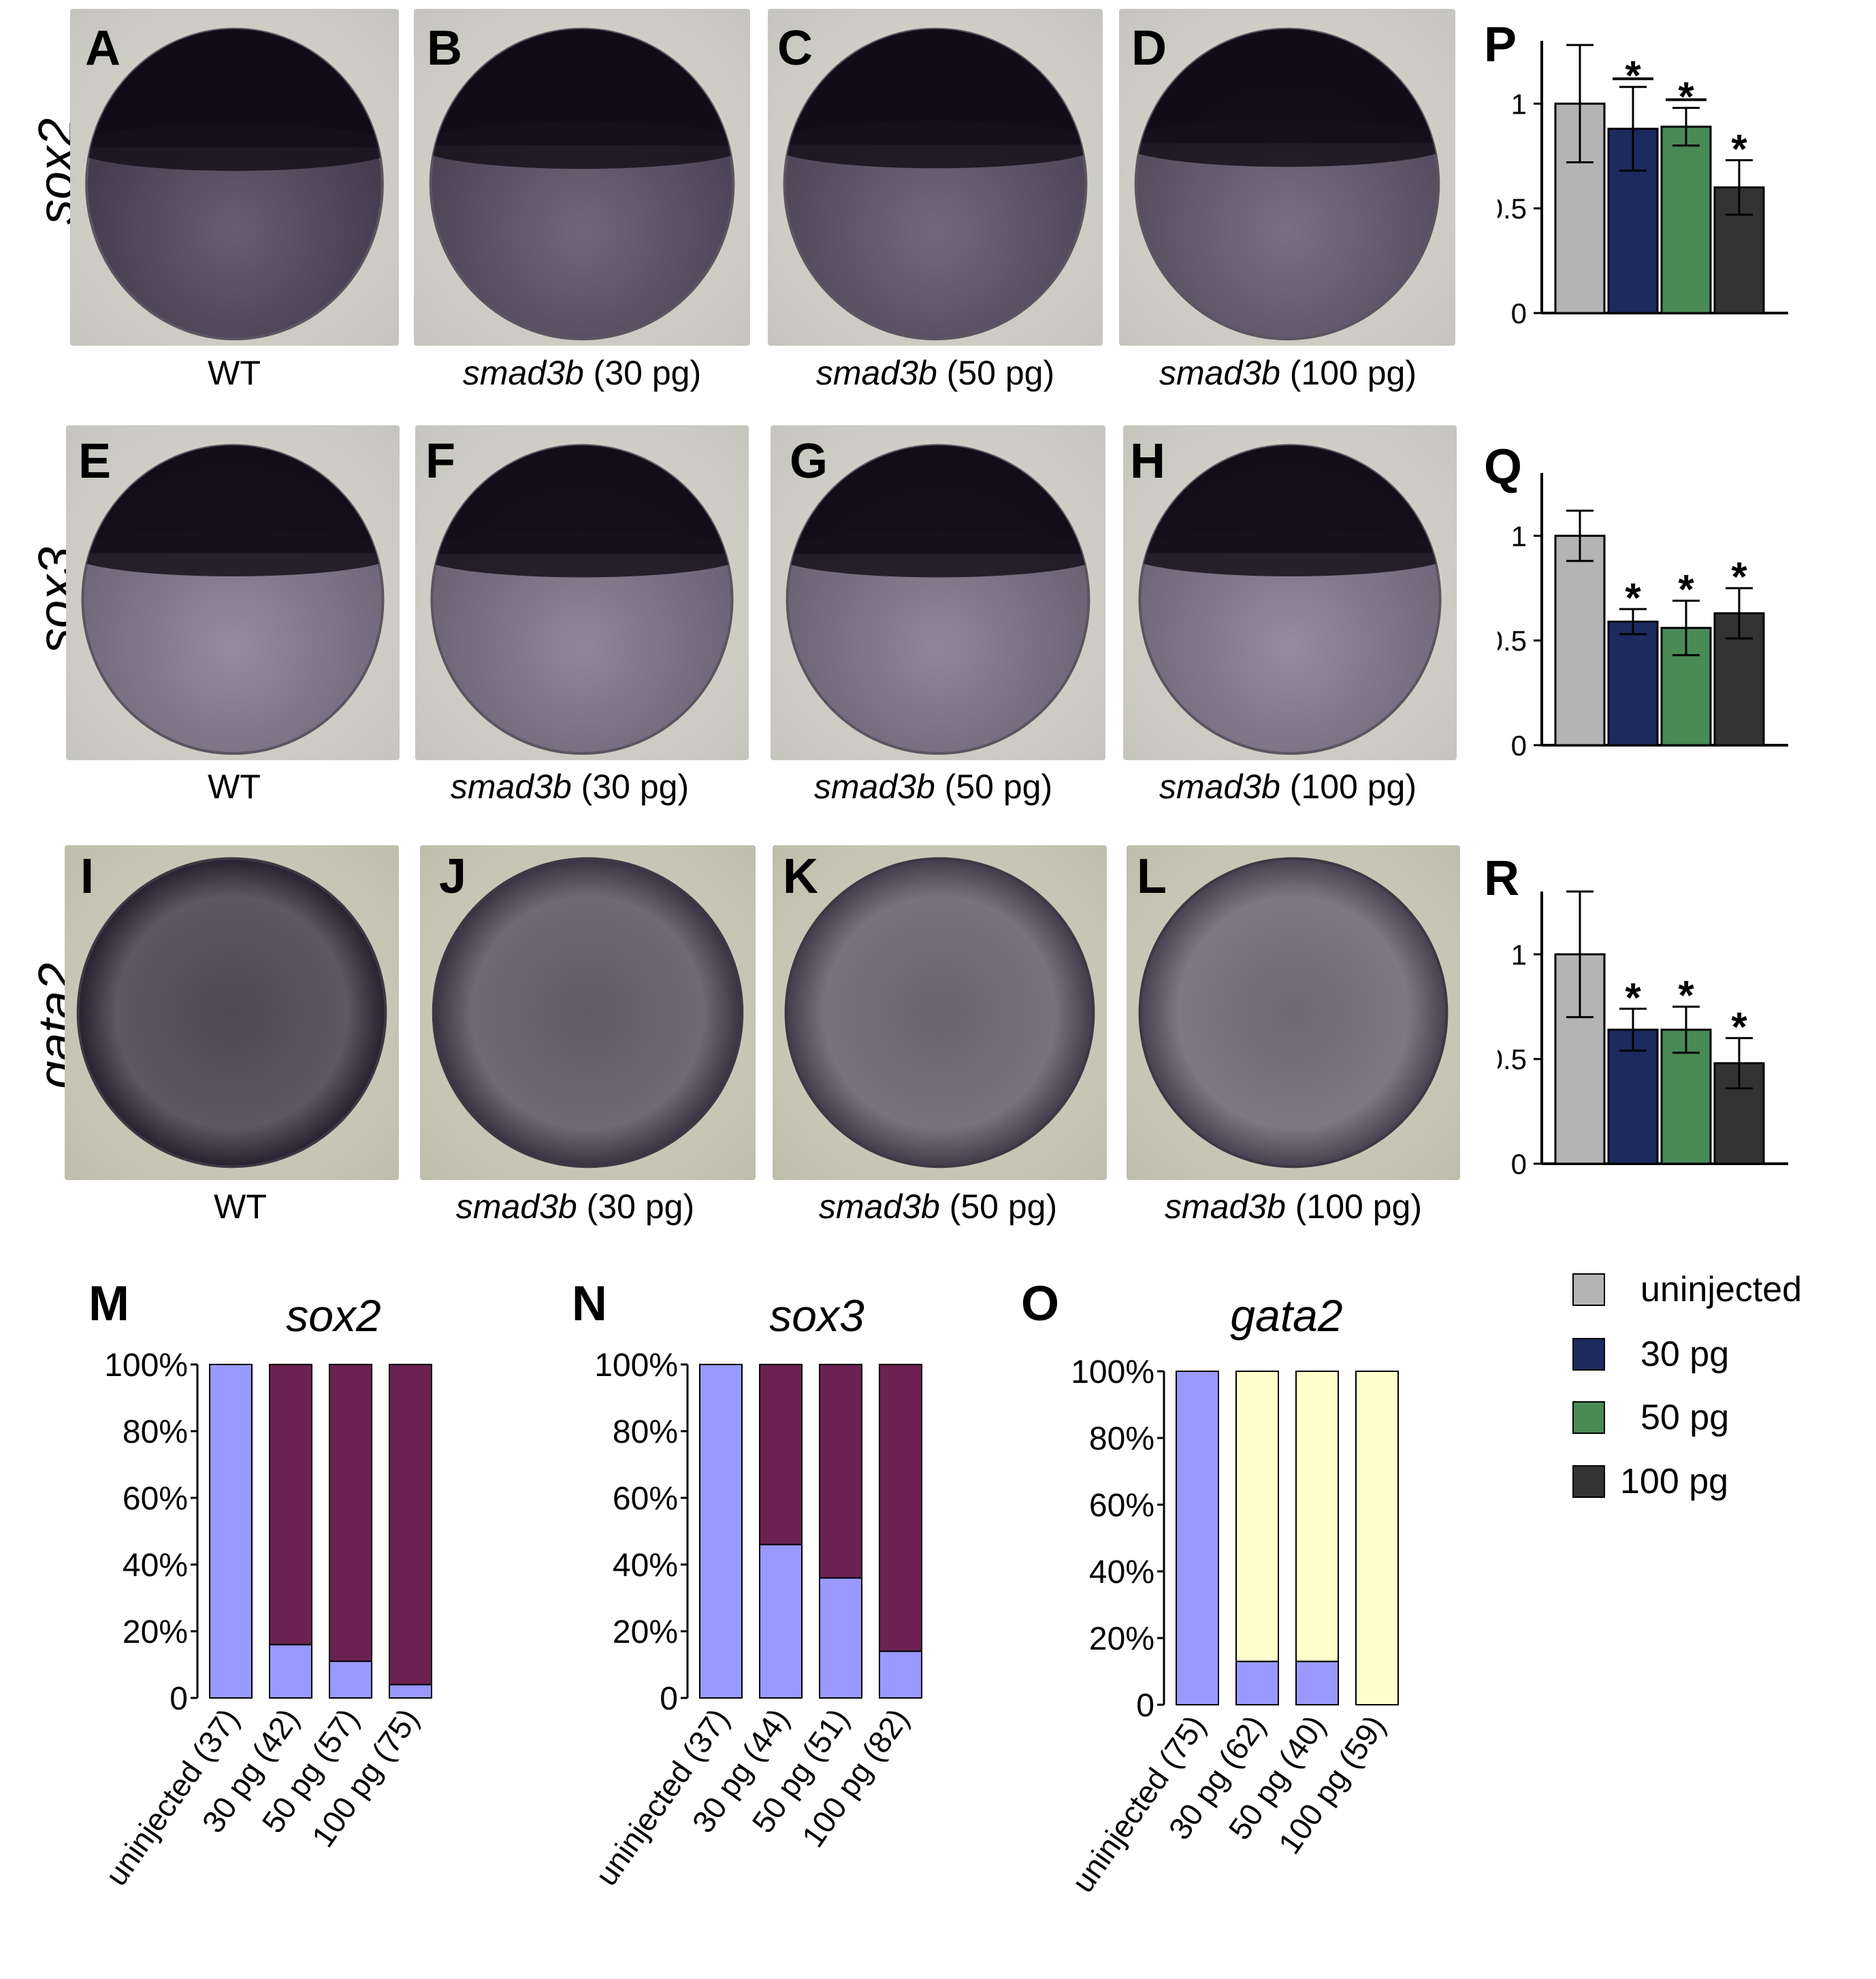 The width and height of the screenshot is (1876, 1979). What do you see at coordinates (935, 373) in the screenshot?
I see `caption-c: smad3b (50 pg)` at bounding box center [935, 373].